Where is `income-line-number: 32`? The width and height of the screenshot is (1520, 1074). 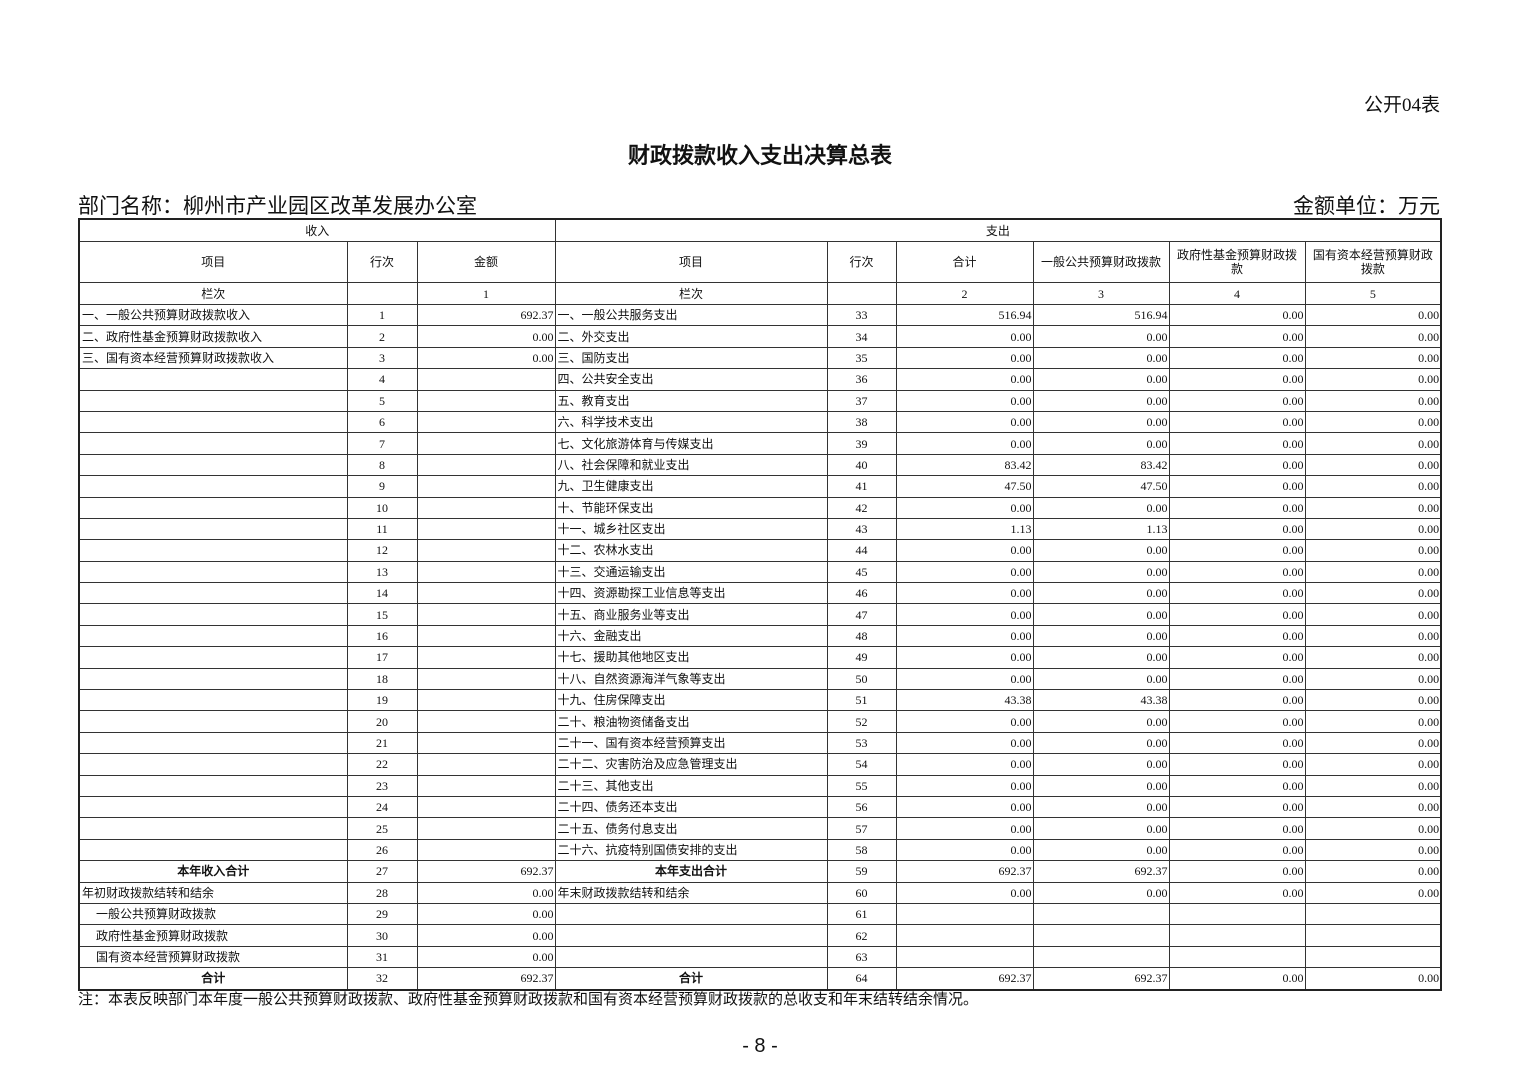
income-line-number: 32 is located at coordinates (382, 978).